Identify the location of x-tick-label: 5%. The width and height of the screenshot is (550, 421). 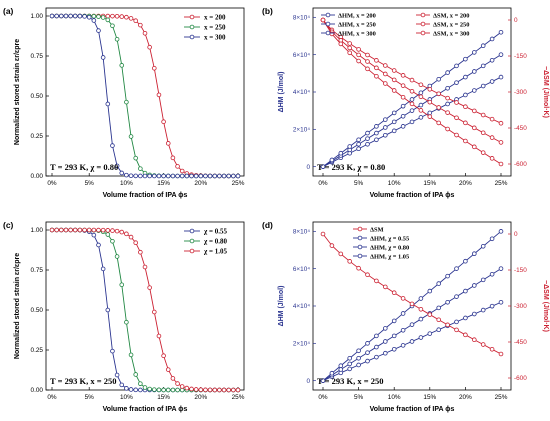
(359, 183).